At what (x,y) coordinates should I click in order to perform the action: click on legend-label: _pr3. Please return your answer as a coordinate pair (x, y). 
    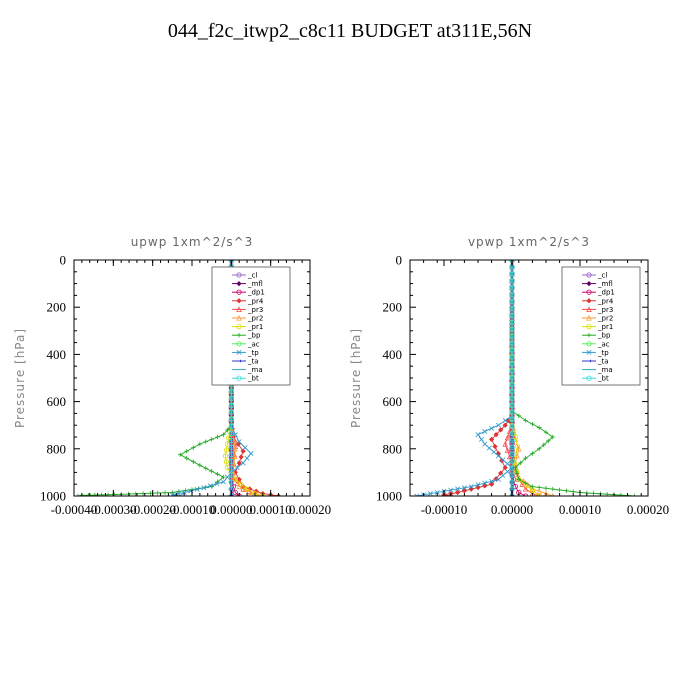
    Looking at the image, I should click on (255, 310).